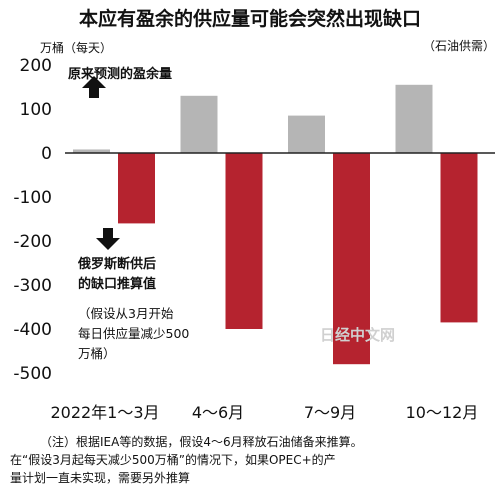 This screenshot has width=500, height=500. Describe the element at coordinates (116, 264) in the screenshot. I see `shortfall-label-line1: 俄罗斯断供后` at that location.